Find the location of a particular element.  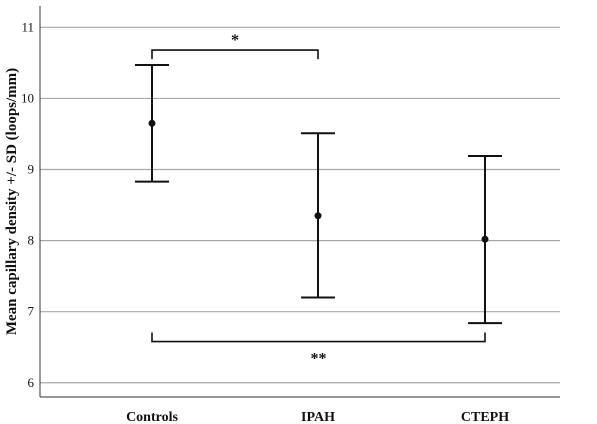

x-tick-label: Controls is located at coordinates (152, 417).